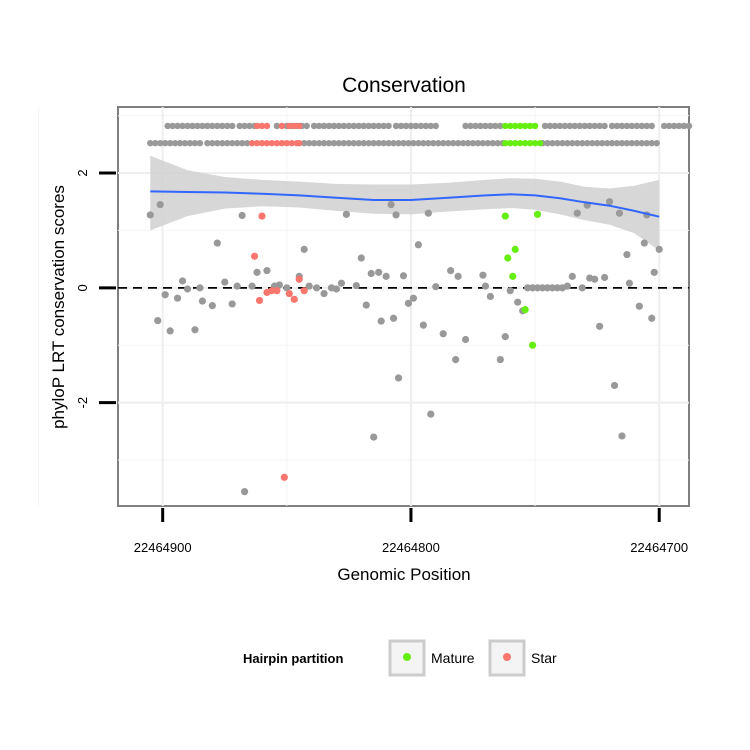  Describe the element at coordinates (82, 172) in the screenshot. I see `y-tick-label: 2` at that location.